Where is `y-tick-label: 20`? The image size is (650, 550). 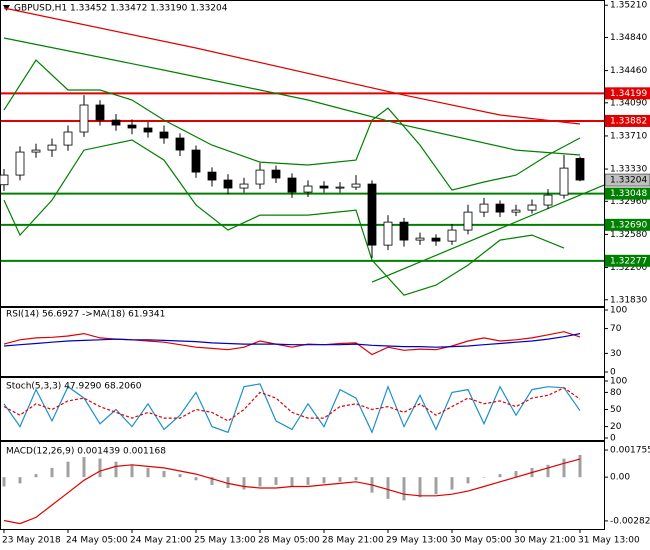
y-tick-label: 20 is located at coordinates (616, 427).